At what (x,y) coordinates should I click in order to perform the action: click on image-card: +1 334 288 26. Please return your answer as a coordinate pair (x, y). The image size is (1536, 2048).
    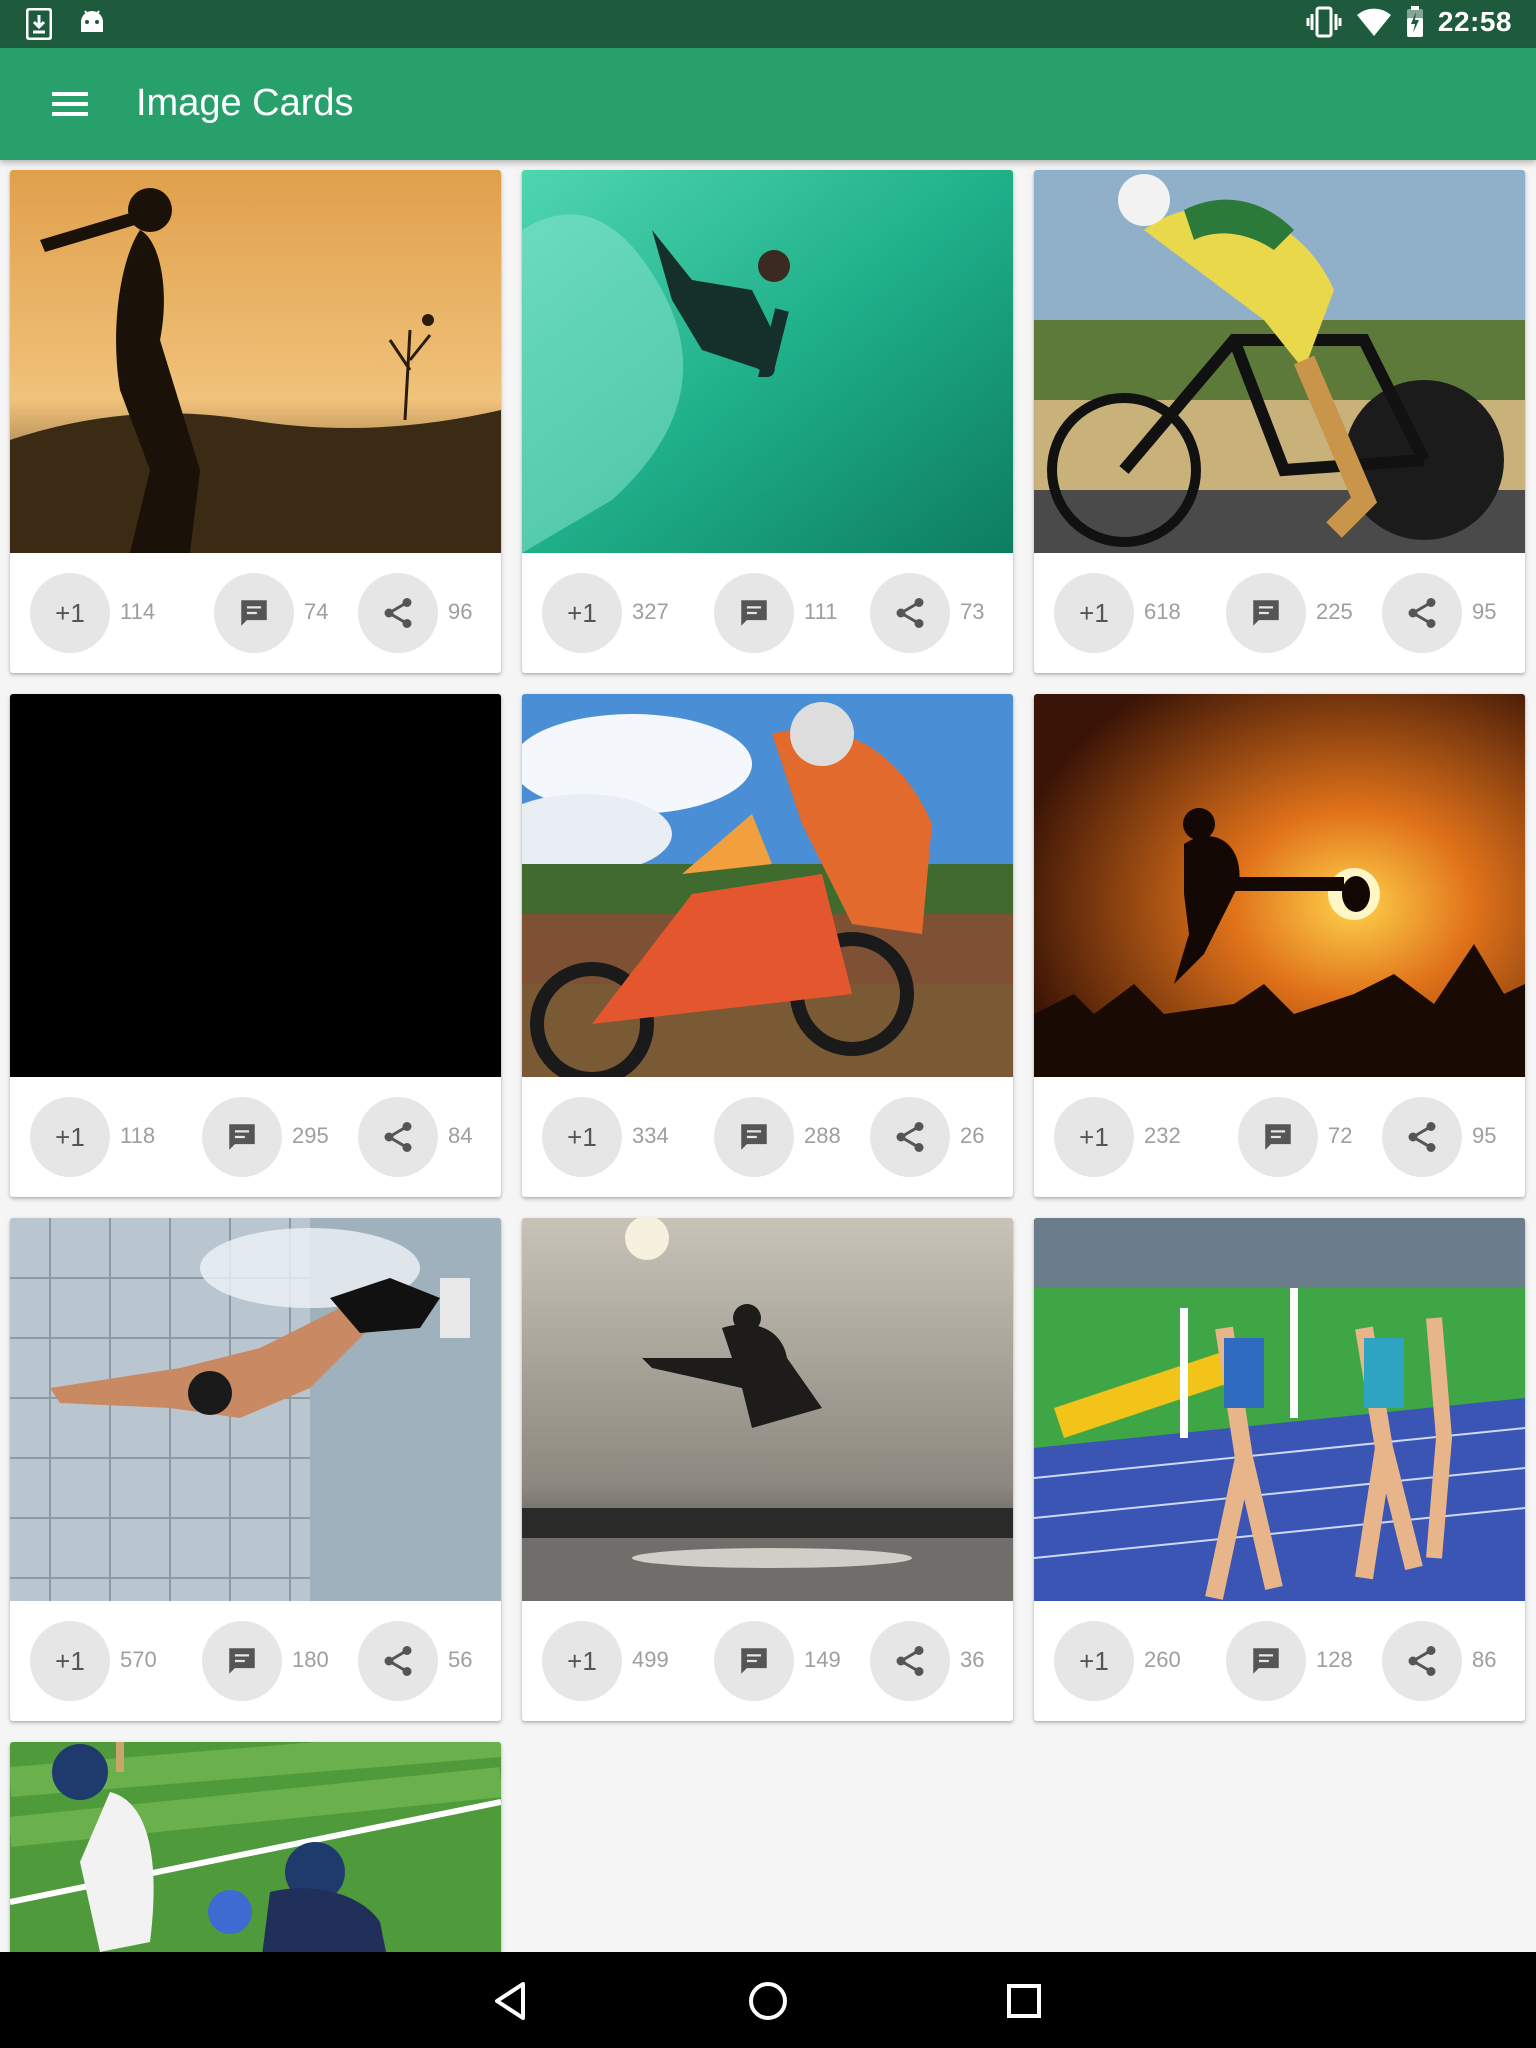
    Looking at the image, I should click on (767, 945).